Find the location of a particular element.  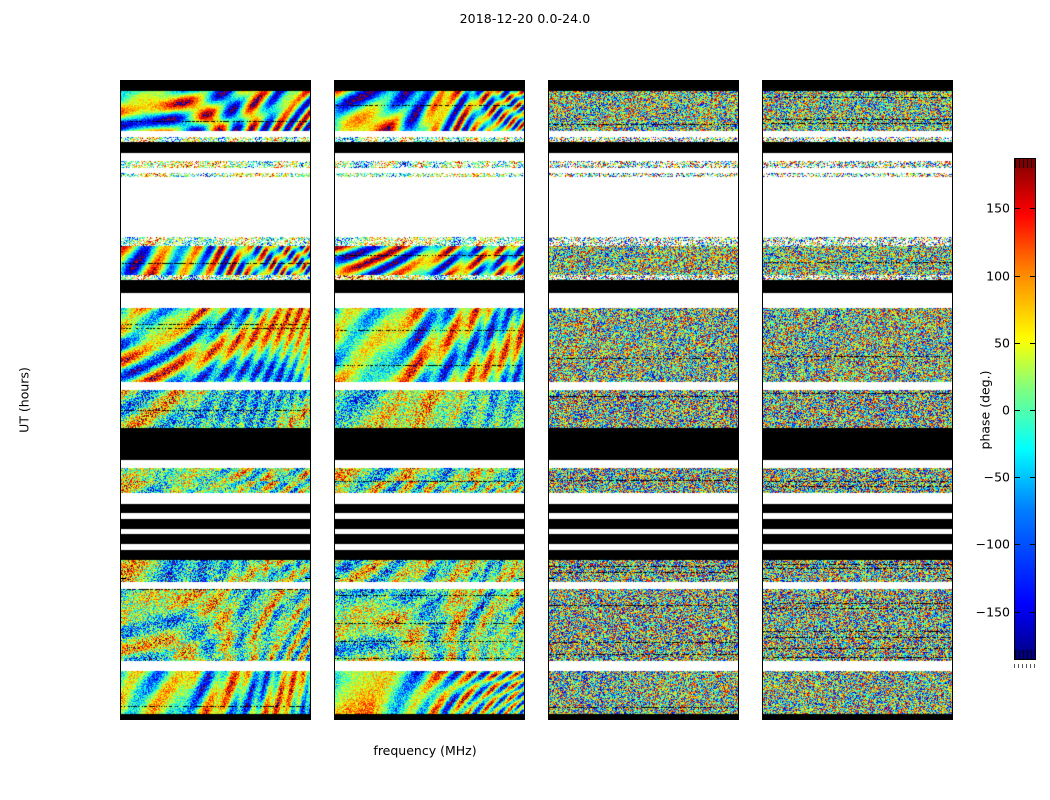

colorbar-tick-label: −150 is located at coordinates (992, 612).